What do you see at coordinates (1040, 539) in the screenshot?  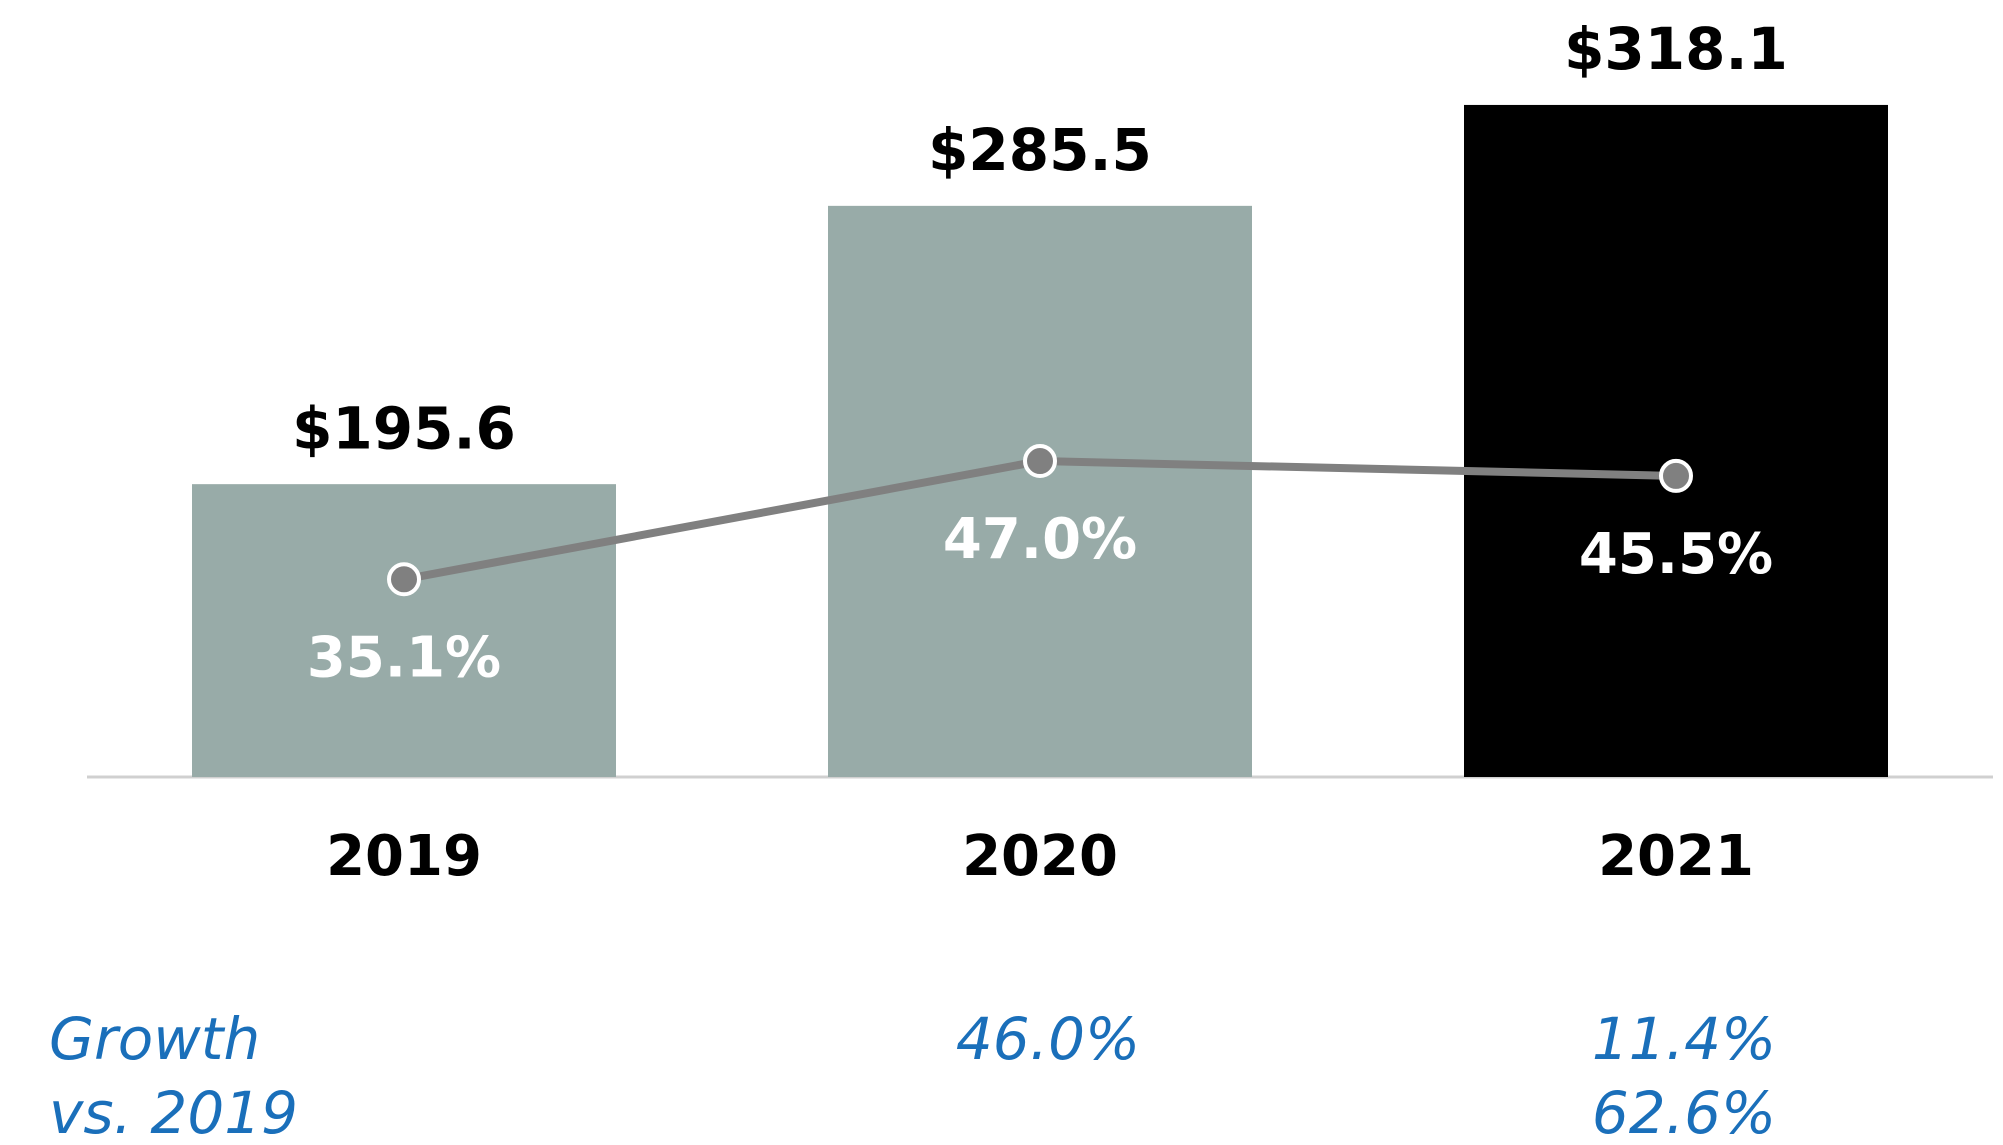 I see `line-value-label: 47.0%` at bounding box center [1040, 539].